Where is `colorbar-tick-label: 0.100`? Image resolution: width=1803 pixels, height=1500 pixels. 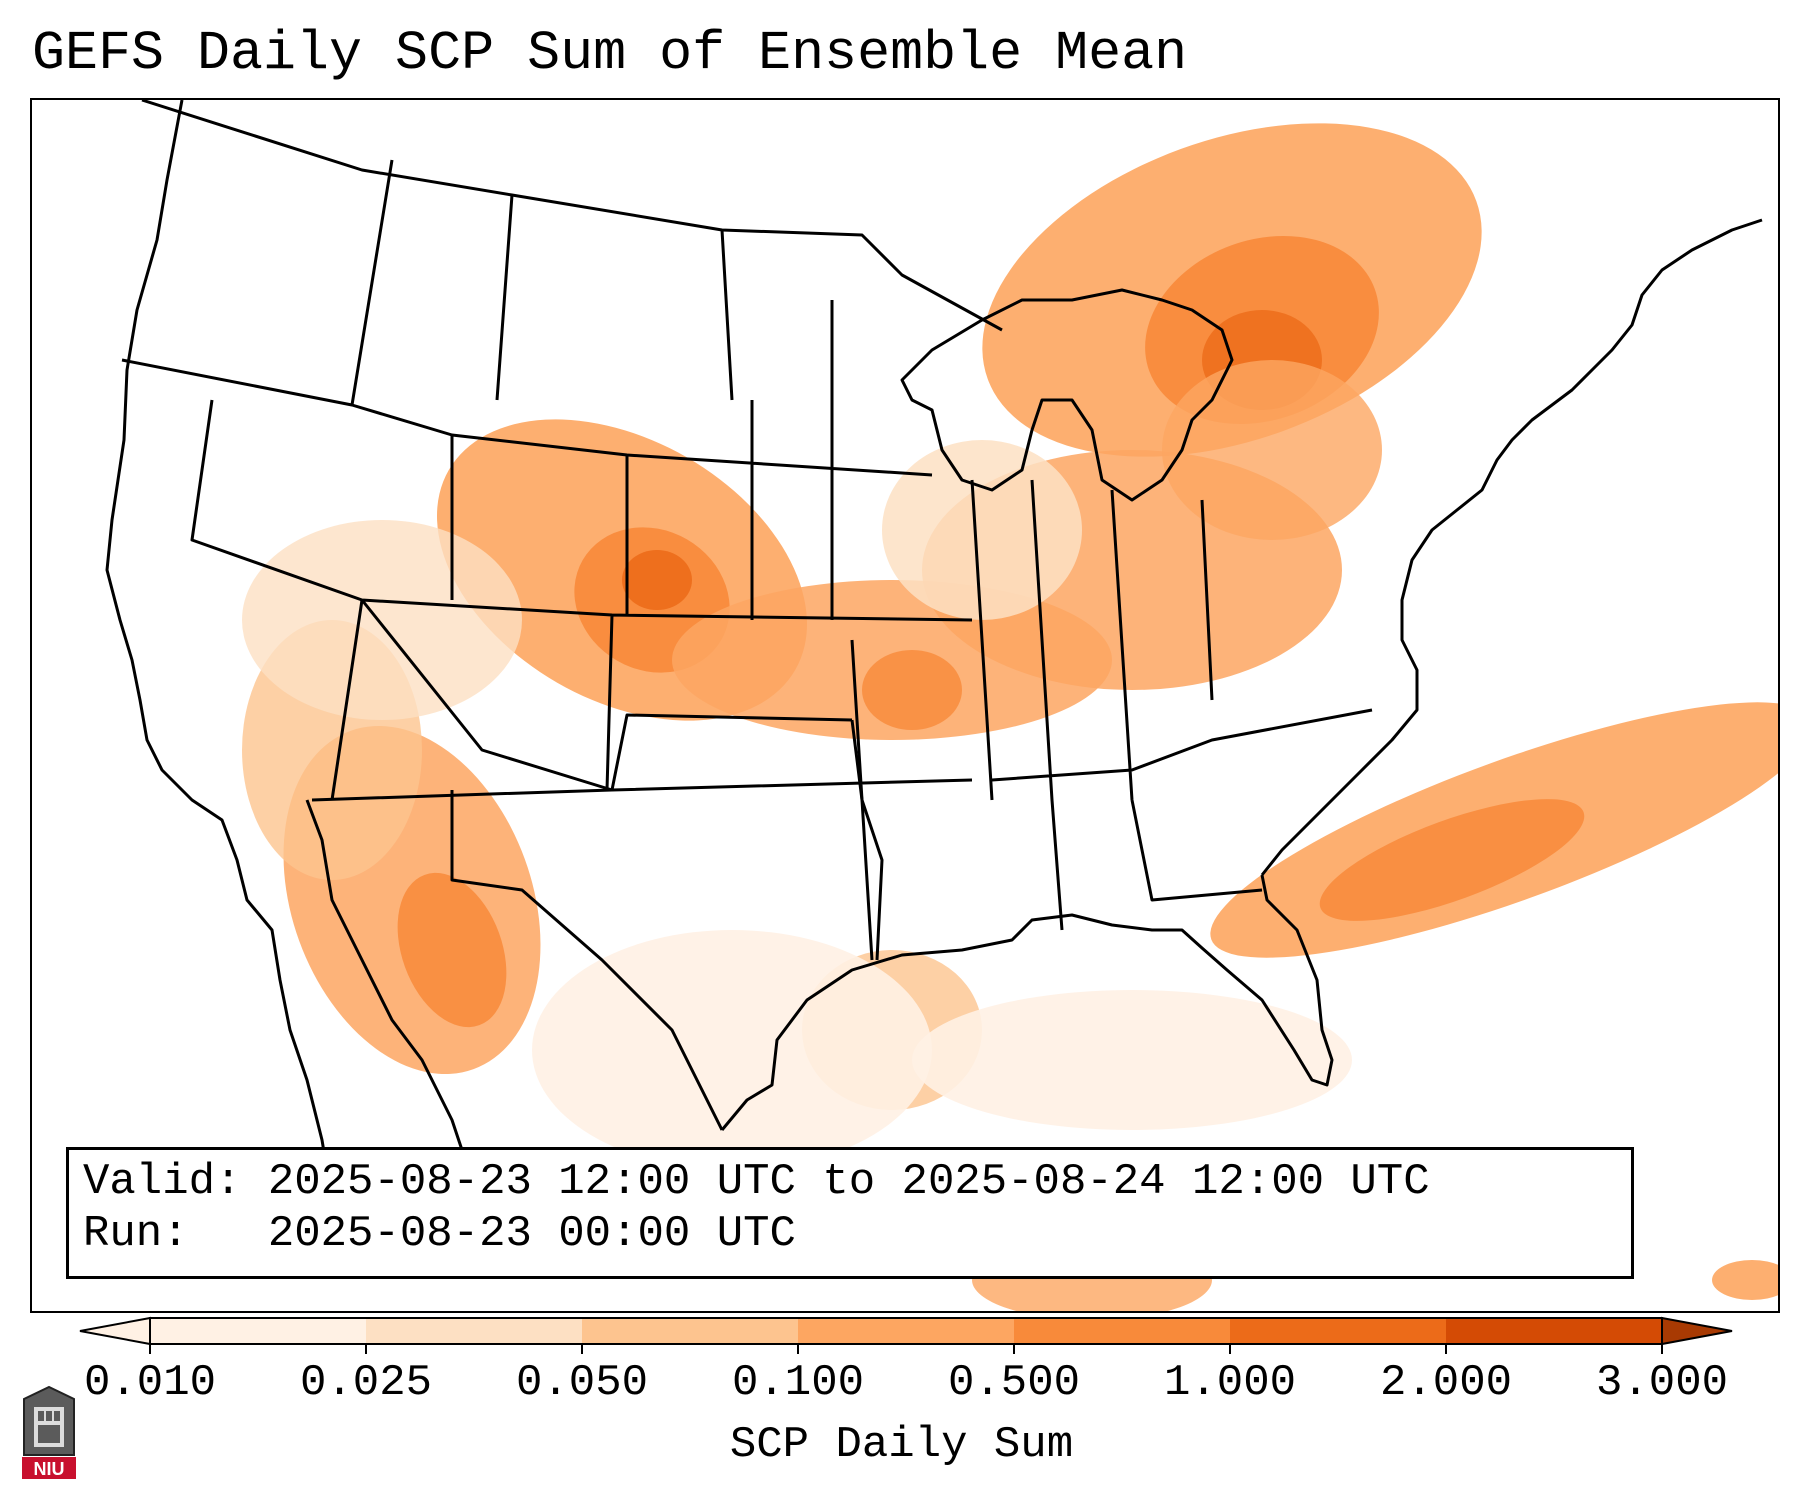 colorbar-tick-label: 0.100 is located at coordinates (798, 1383).